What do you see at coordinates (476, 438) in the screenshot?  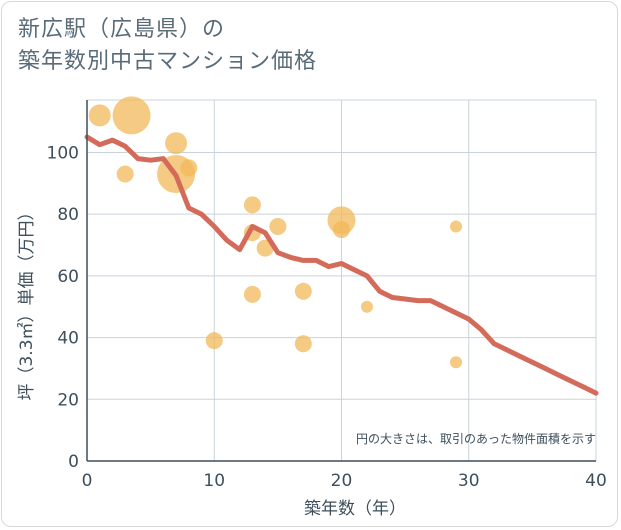 I see `size-note: 円の大きさは、取引のあった物件面積を示す` at bounding box center [476, 438].